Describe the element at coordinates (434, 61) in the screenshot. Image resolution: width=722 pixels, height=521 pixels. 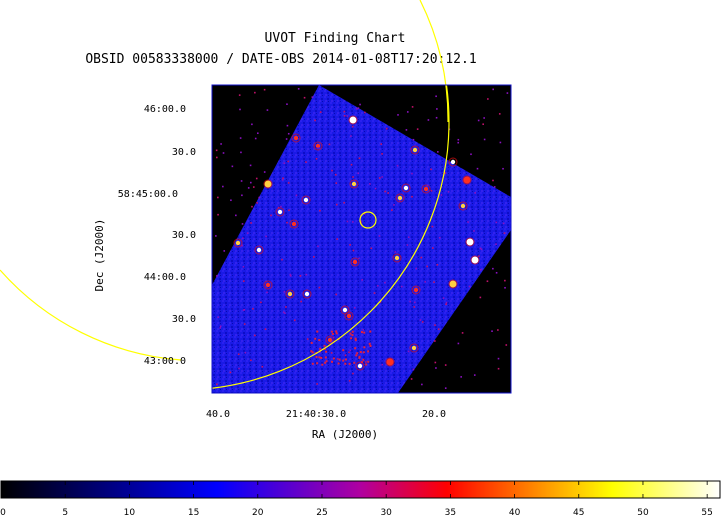
I see `large-error-circle-outer-arc` at that location.